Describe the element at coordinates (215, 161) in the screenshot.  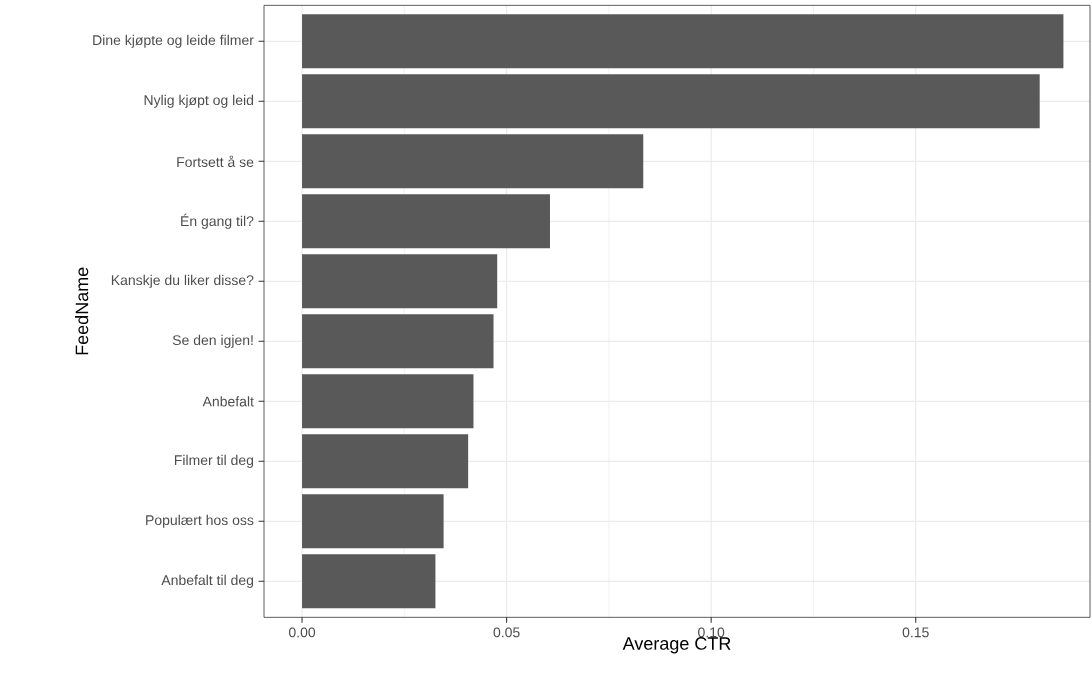
I see `y-tick-label: Fortsett å se` at that location.